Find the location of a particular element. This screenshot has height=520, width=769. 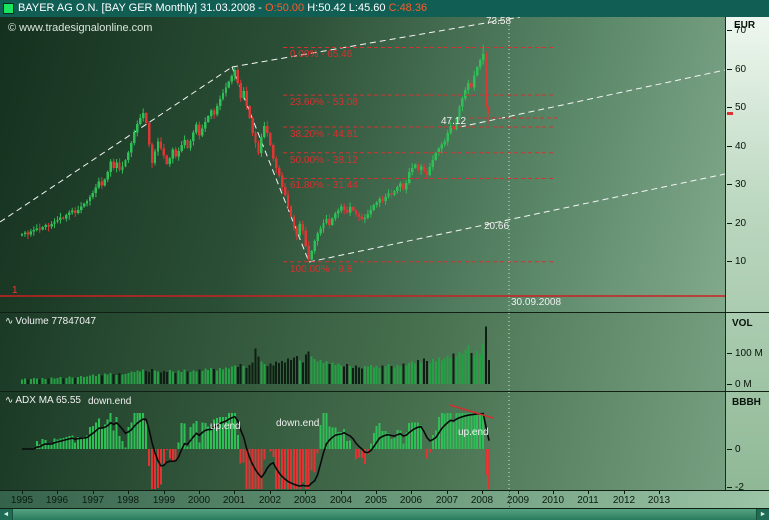

horizontal-scrollbar: ◄ ► is located at coordinates (384, 514).